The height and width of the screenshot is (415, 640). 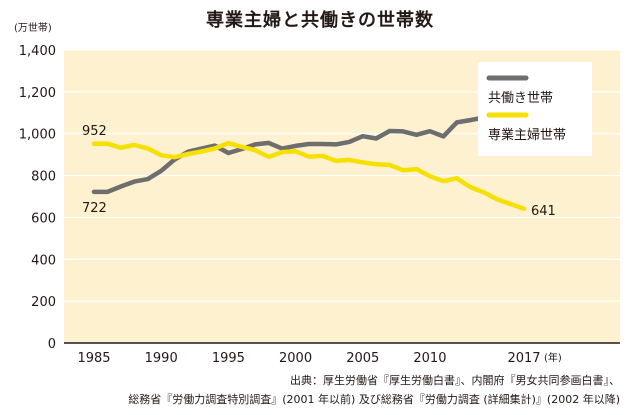 I want to click on x-axis-ticks: 1985 1990 1995 2000 2005 2010 2017, so click(x=308, y=358).